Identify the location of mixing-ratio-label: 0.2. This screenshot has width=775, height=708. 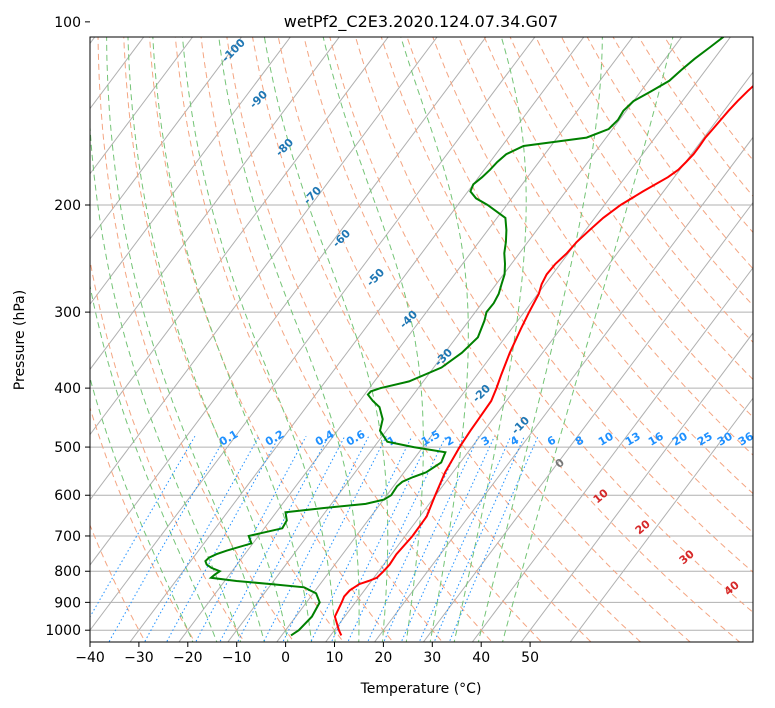
(274, 438).